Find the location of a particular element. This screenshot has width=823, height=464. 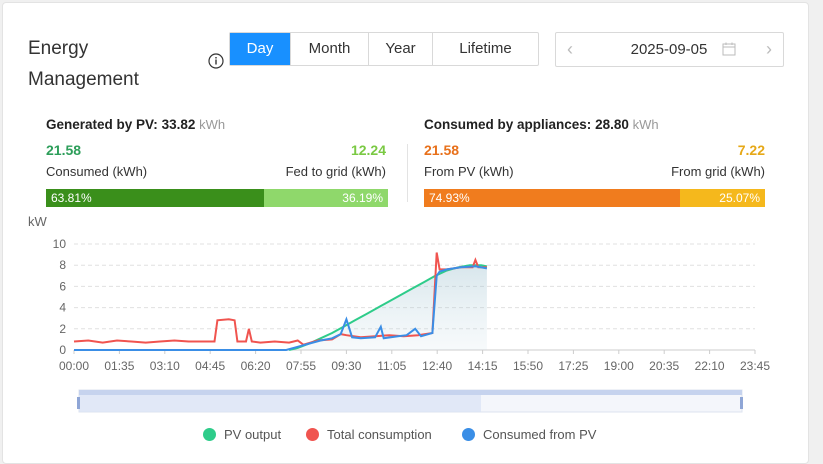

from-grid-share-segment: 25.07% is located at coordinates (722, 198).